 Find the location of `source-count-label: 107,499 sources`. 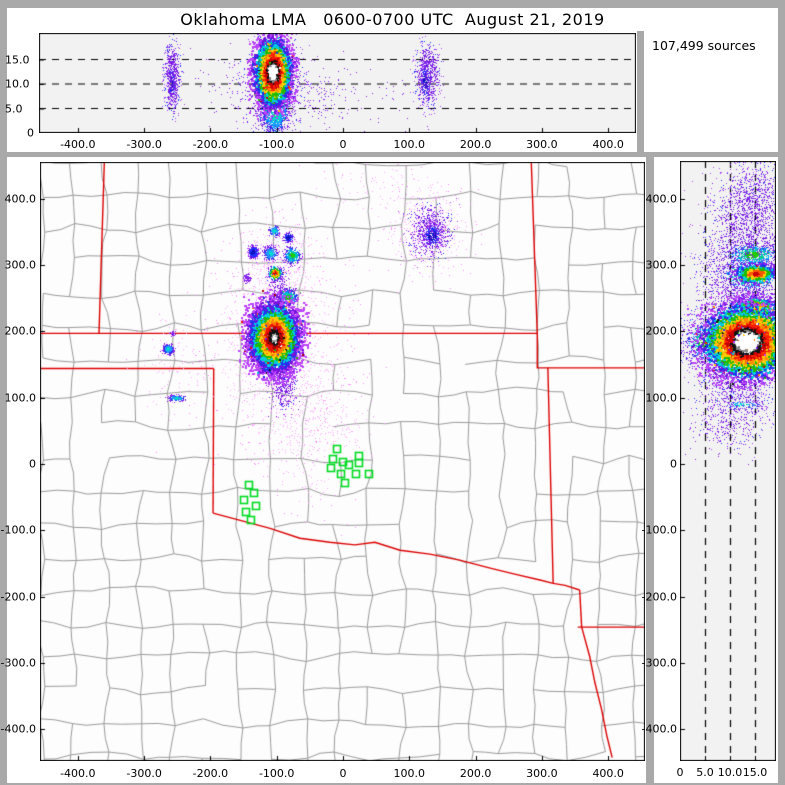

source-count-label: 107,499 sources is located at coordinates (704, 45).